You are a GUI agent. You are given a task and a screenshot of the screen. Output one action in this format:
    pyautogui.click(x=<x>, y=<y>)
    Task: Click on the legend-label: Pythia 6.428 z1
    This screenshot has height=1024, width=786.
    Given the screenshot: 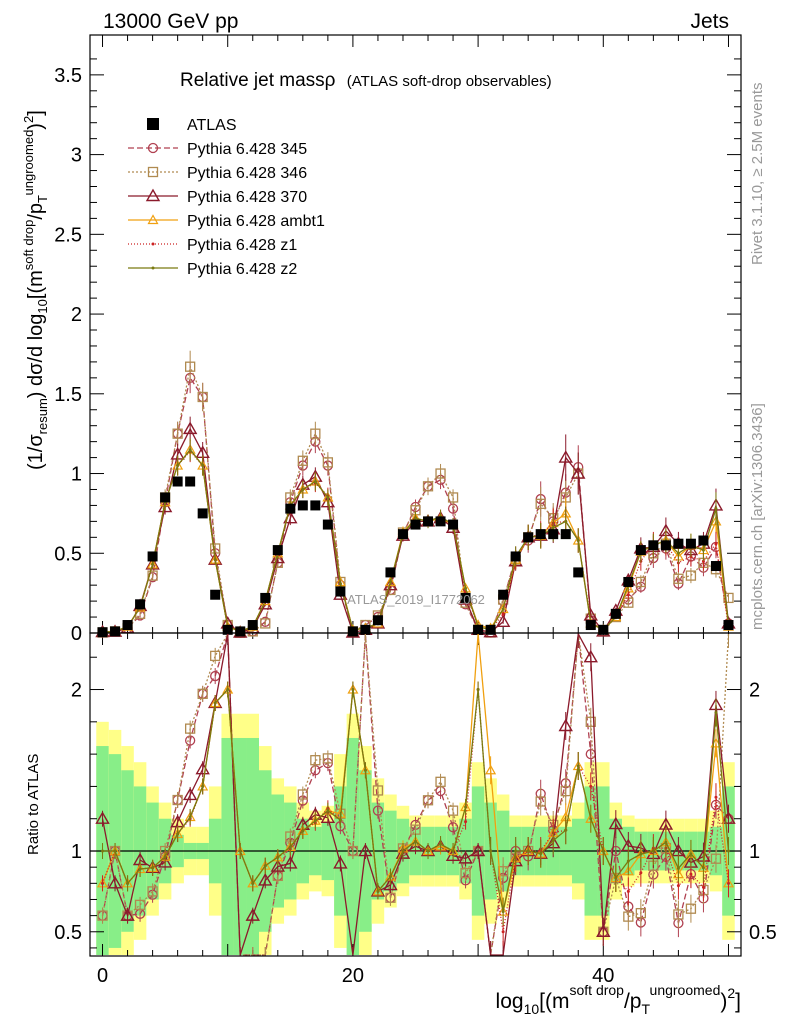 What is the action you would take?
    pyautogui.click(x=242, y=245)
    